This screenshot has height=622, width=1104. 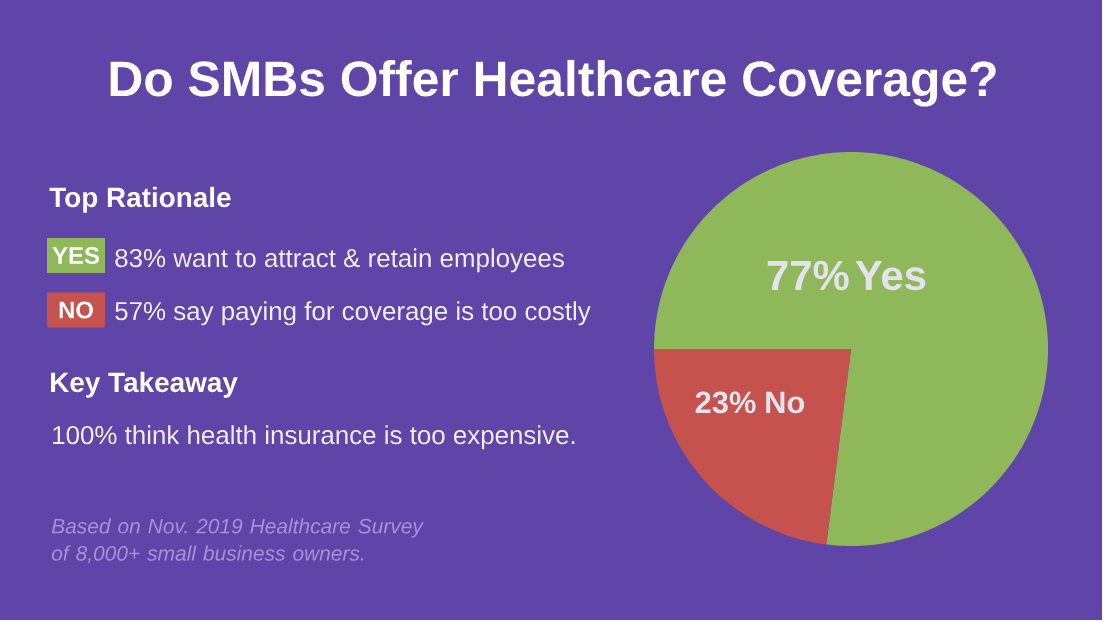 What do you see at coordinates (76, 310) in the screenshot?
I see `text: NO` at bounding box center [76, 310].